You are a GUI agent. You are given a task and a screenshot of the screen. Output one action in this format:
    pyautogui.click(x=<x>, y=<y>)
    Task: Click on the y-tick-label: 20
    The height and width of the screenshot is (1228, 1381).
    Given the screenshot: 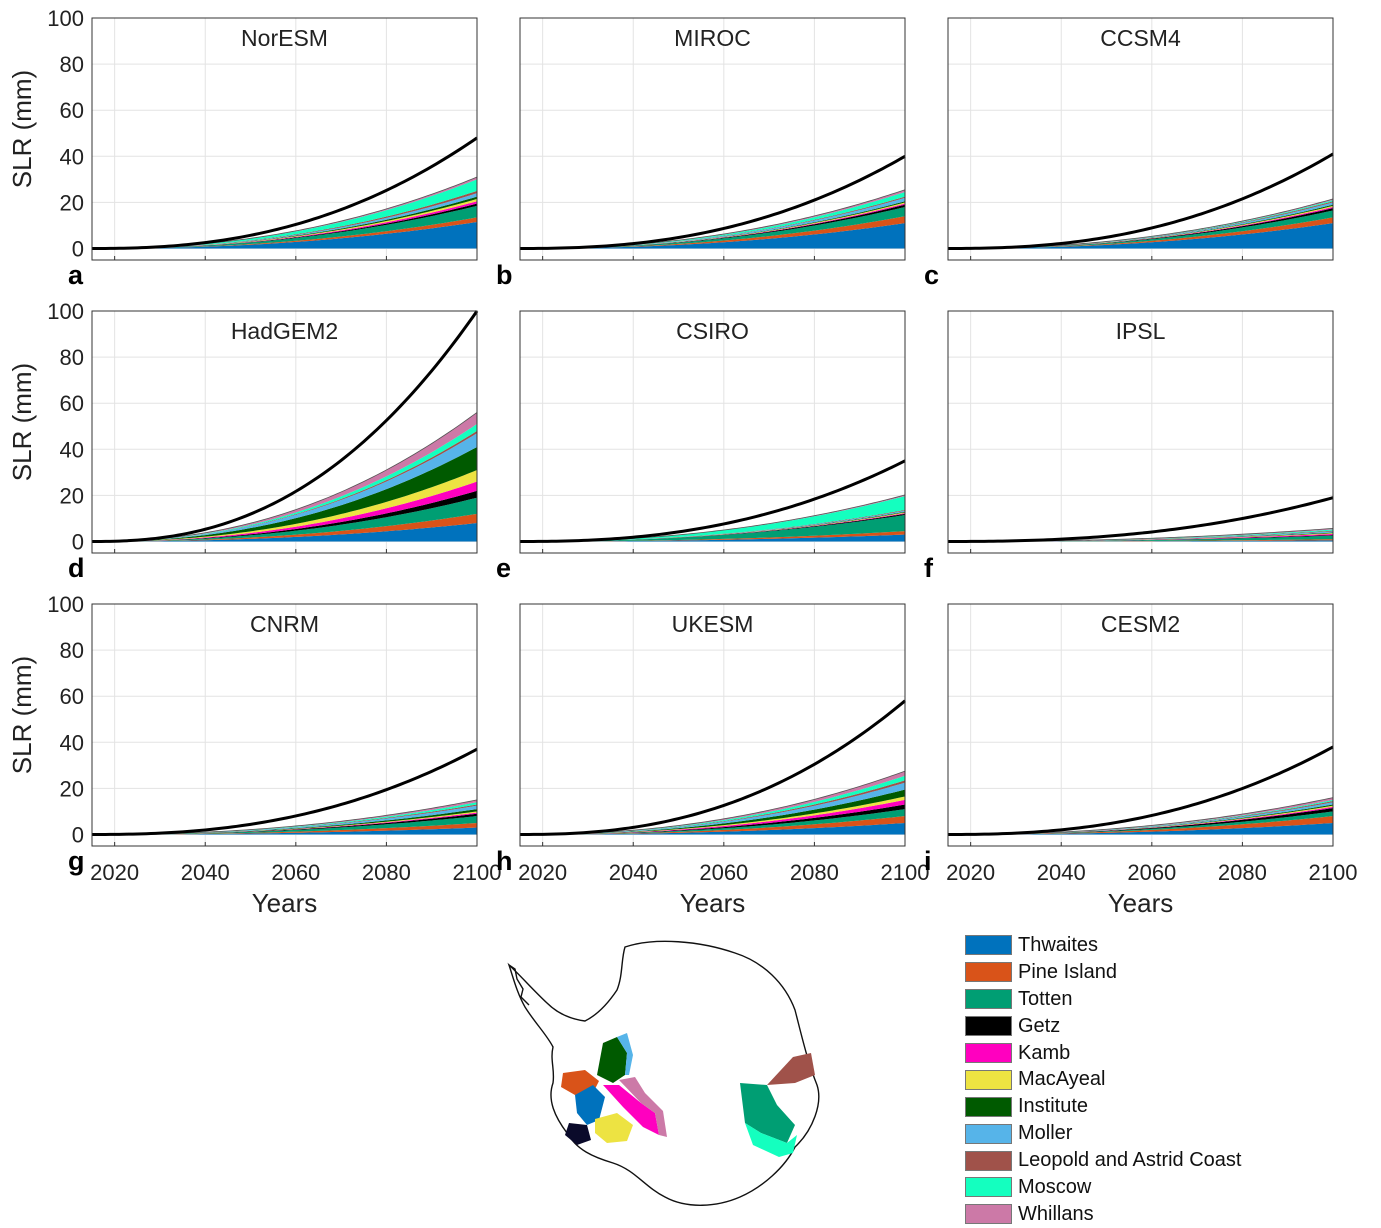 What is the action you would take?
    pyautogui.click(x=72, y=495)
    